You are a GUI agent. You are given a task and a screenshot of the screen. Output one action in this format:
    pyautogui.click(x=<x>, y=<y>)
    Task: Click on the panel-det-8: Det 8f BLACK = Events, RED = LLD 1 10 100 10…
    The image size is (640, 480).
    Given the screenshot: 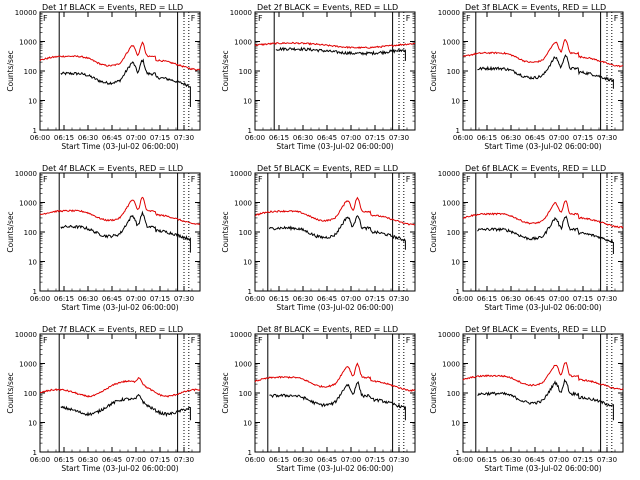 What is the action you would take?
    pyautogui.click(x=318, y=399)
    